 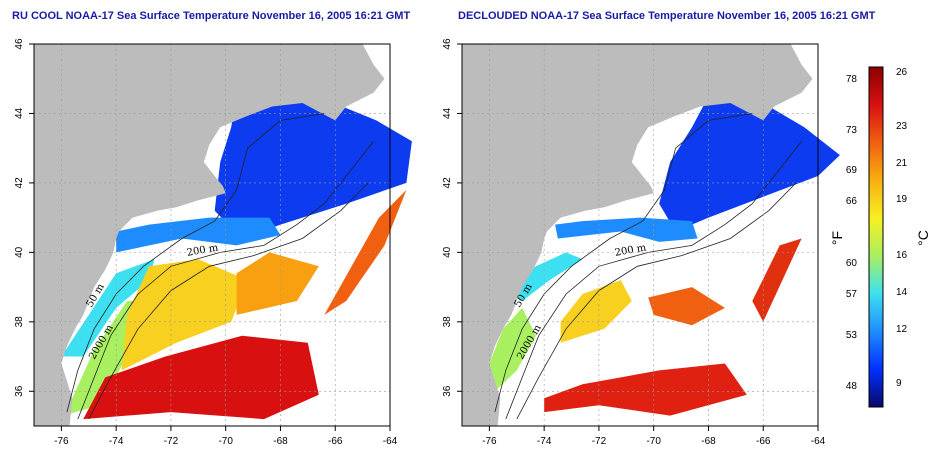 I want to click on colorbar-fahrenheit-tick: 48, so click(x=852, y=386).